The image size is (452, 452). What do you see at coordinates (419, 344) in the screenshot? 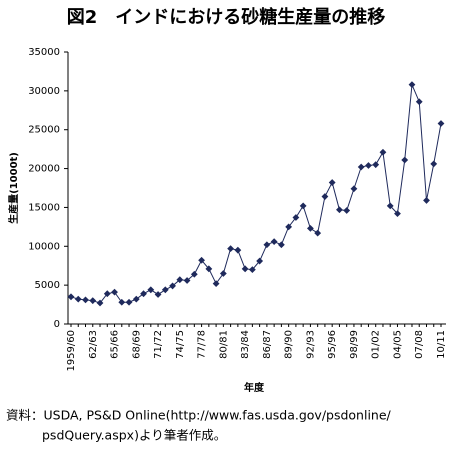
I see `x-tick-label: 07/08` at bounding box center [419, 344].